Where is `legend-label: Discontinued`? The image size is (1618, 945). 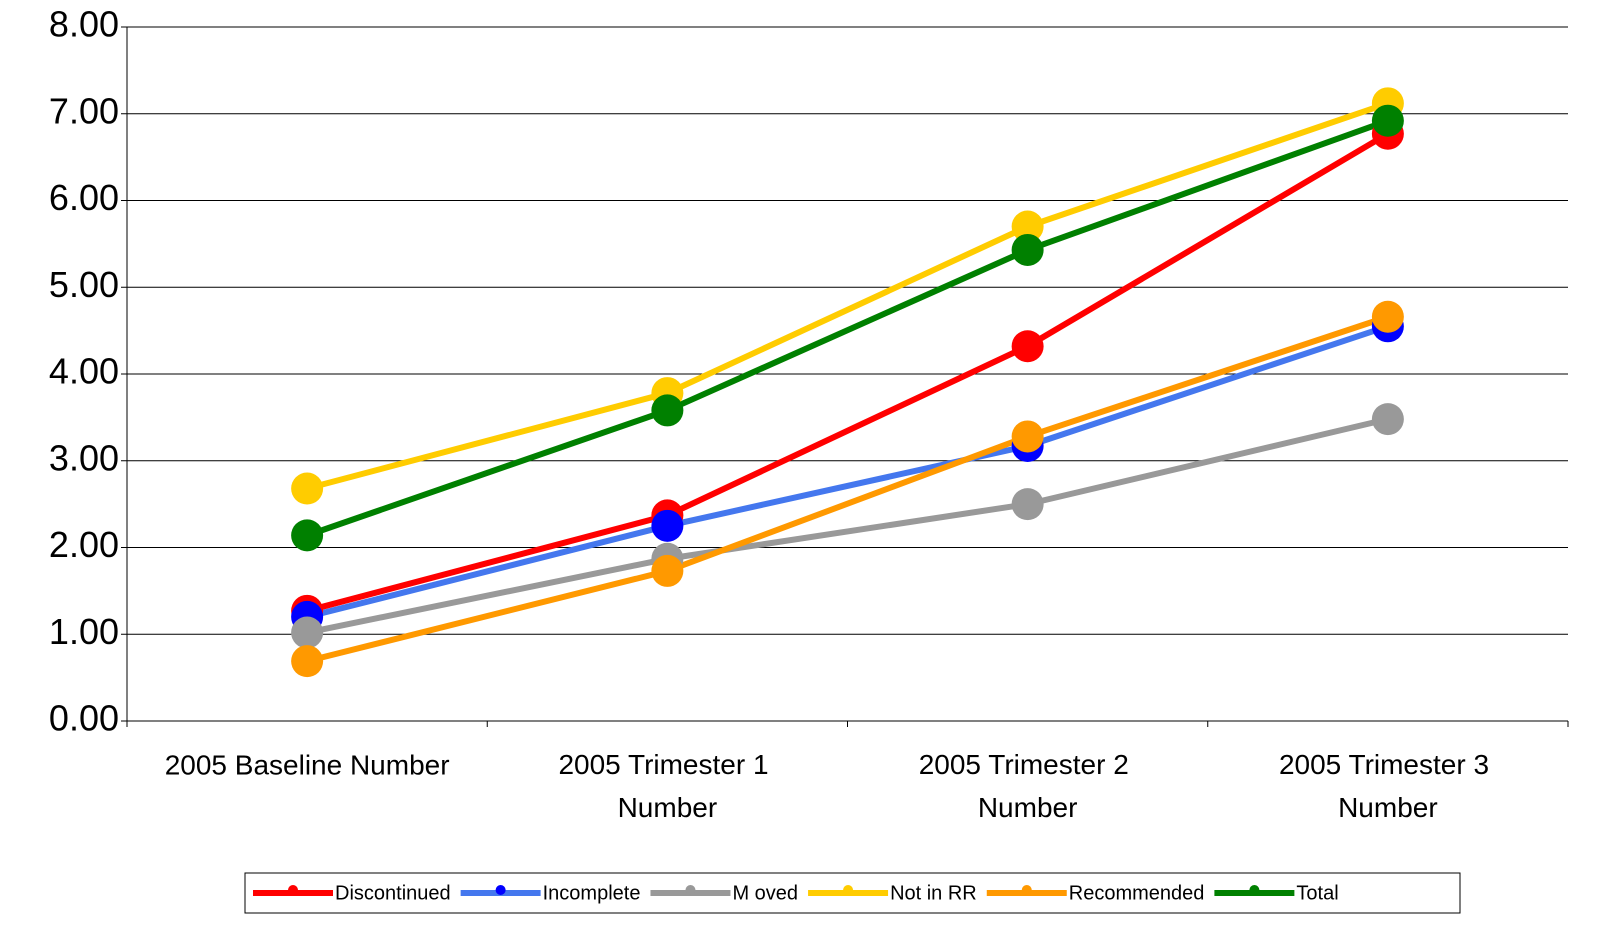 legend-label: Discontinued is located at coordinates (393, 893).